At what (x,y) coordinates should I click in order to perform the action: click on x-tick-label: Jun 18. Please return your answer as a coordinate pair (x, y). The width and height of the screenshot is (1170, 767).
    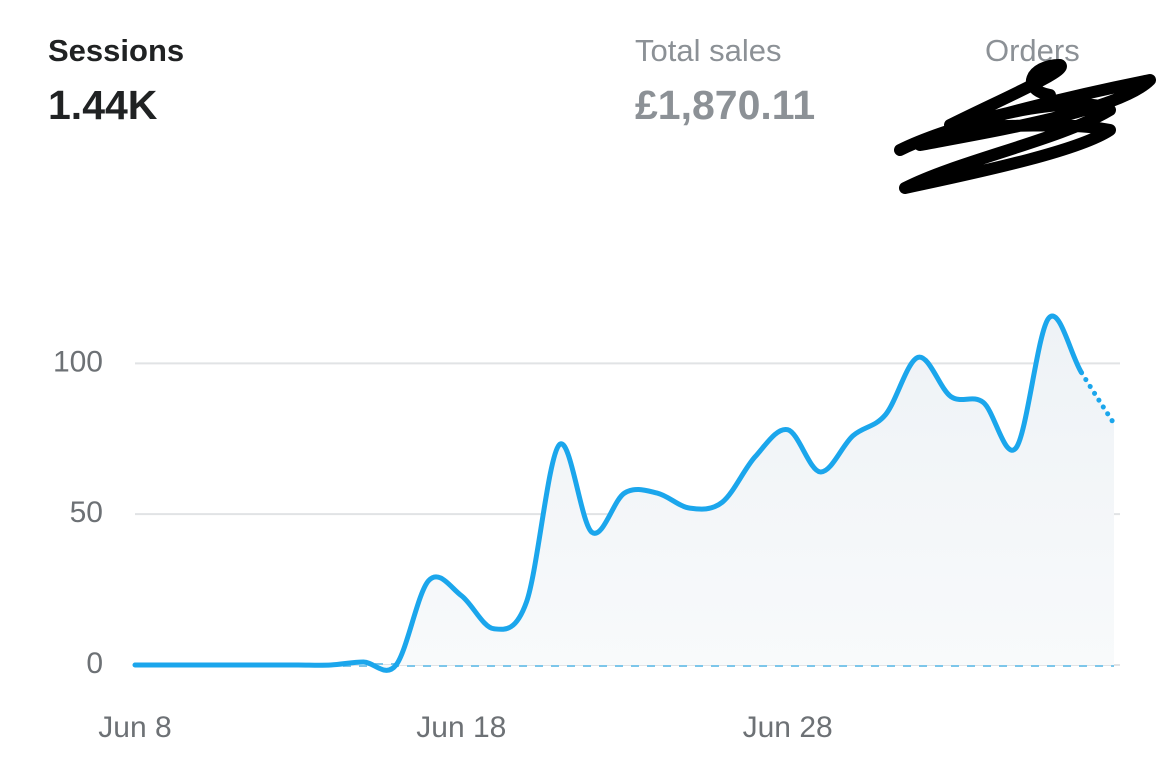
    Looking at the image, I should click on (461, 727).